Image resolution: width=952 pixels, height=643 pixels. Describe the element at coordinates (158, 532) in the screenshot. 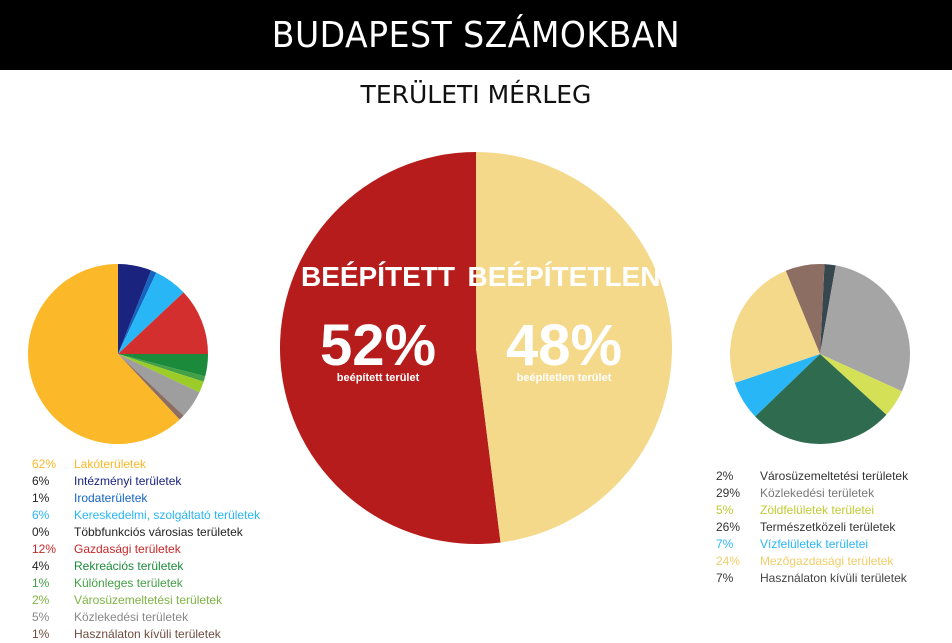

I see `legend-item-label: Többfunkciós városias területek` at that location.